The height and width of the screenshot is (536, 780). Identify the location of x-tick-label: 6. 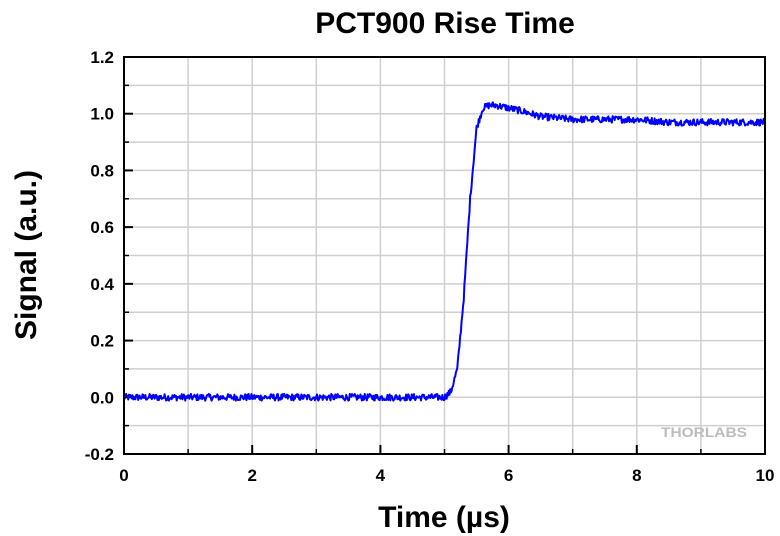
(508, 475).